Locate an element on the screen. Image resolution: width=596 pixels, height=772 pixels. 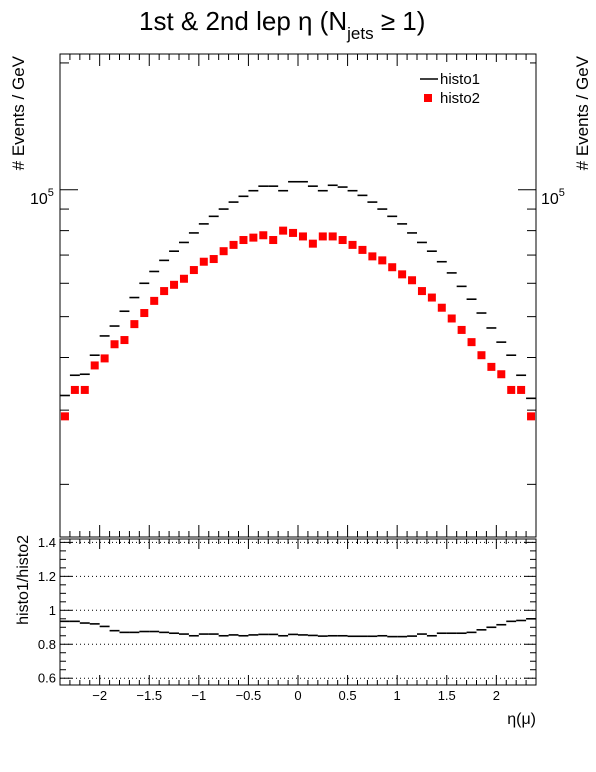
legend-histo2-marker is located at coordinates (428, 98).